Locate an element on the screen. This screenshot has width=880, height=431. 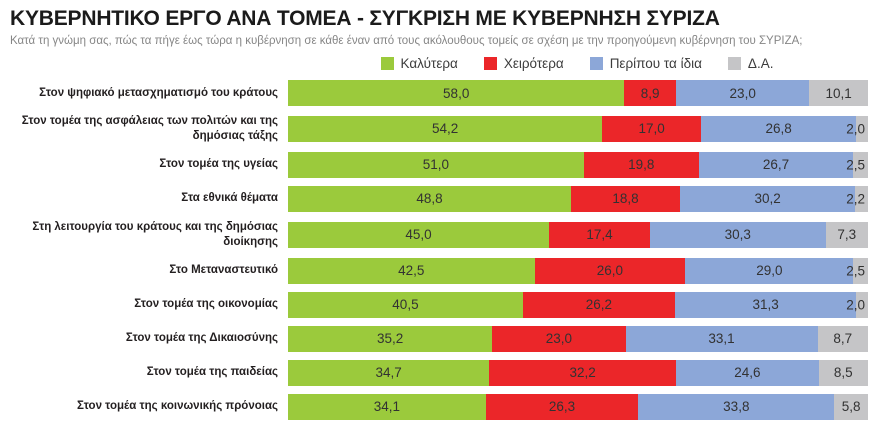
segment-value: 17,4 is located at coordinates (599, 235).